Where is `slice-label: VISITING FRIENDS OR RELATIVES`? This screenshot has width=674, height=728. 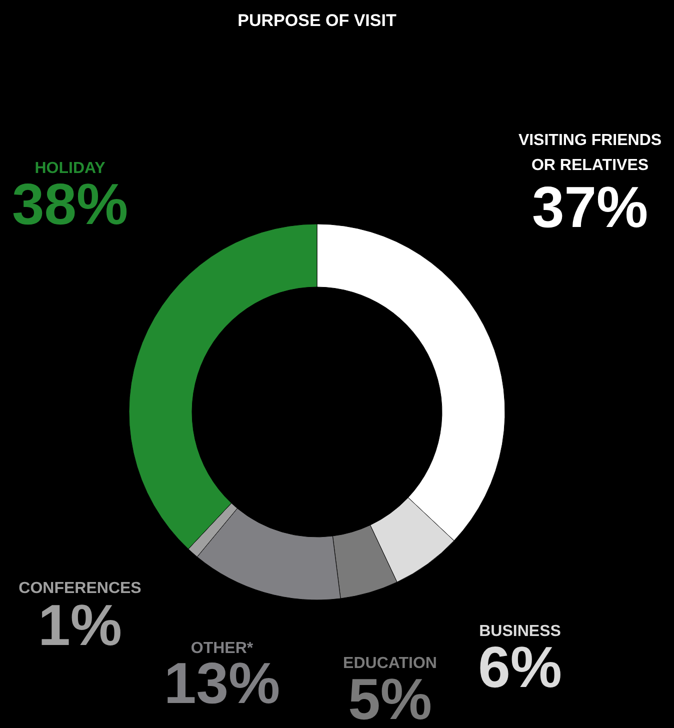
slice-label: VISITING FRIENDS OR RELATIVES is located at coordinates (590, 153).